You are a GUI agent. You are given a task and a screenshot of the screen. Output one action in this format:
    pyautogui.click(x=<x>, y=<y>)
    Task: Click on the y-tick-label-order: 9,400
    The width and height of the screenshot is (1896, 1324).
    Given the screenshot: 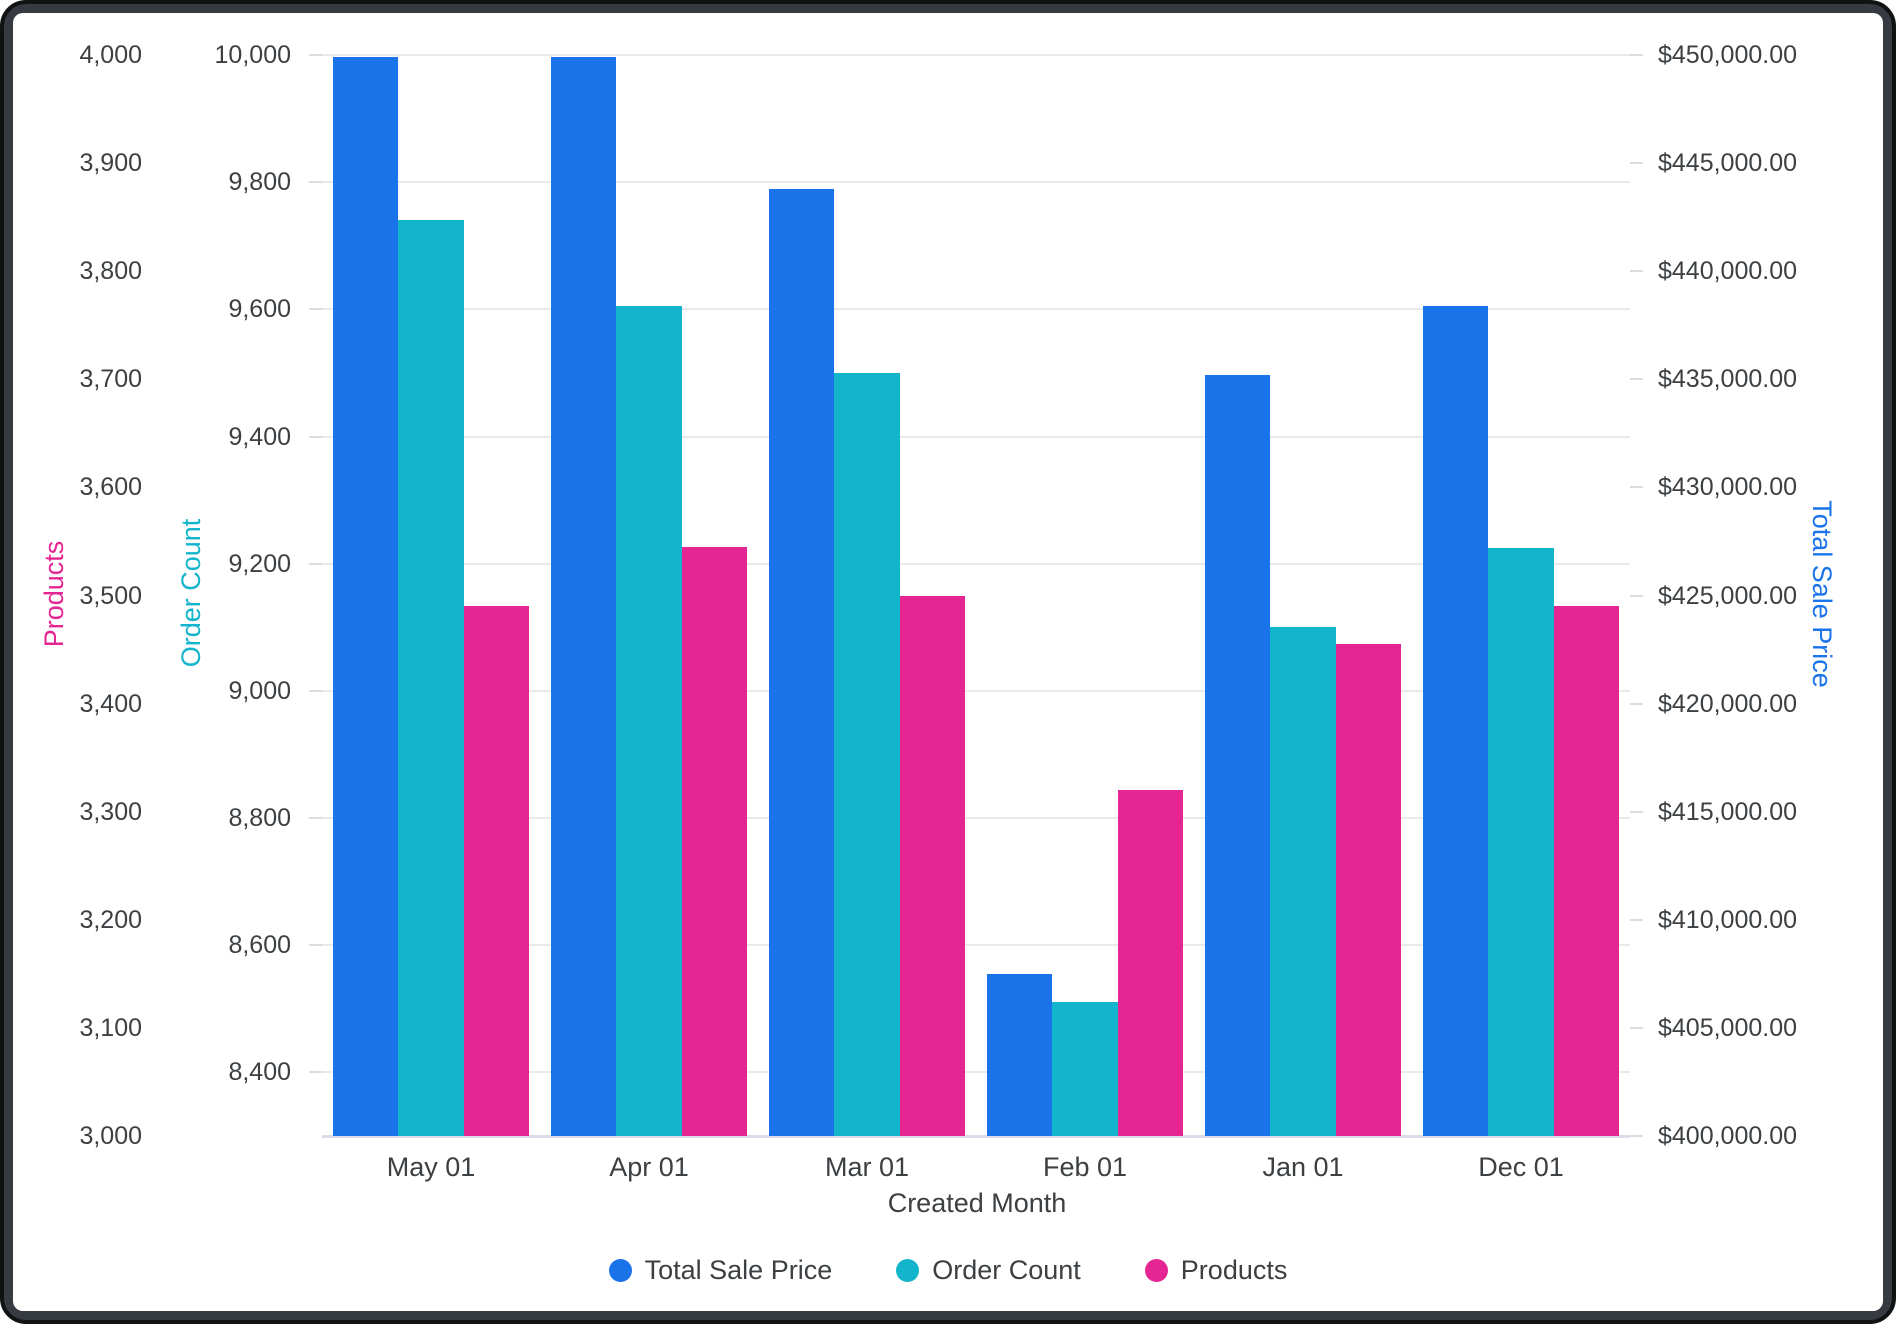 What is the action you would take?
    pyautogui.click(x=259, y=436)
    